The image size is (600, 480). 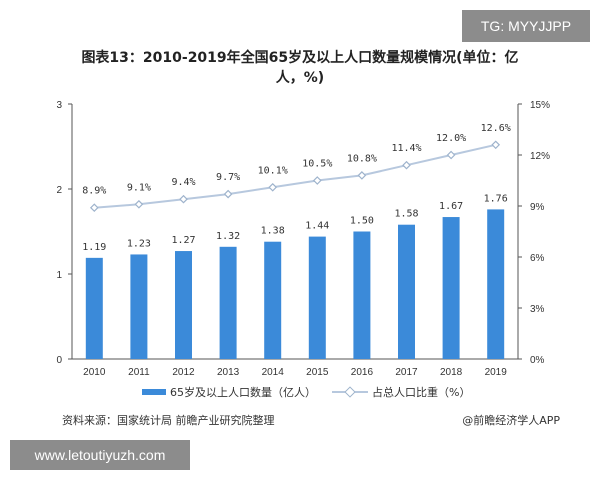 What do you see at coordinates (317, 226) in the screenshot?
I see `population-bar-label: 1.44` at bounding box center [317, 226].